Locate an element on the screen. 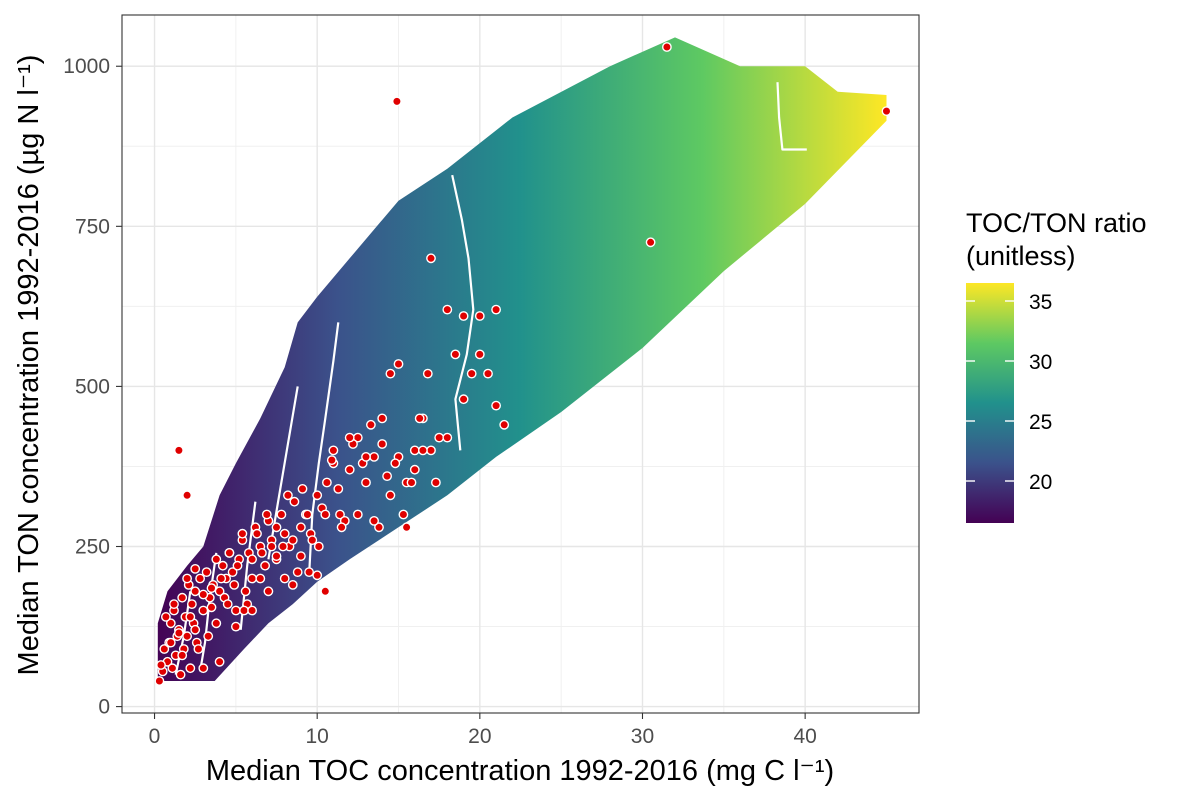 The height and width of the screenshot is (805, 1200). legend-title-line1: TOC/TON ratio is located at coordinates (1056, 223).